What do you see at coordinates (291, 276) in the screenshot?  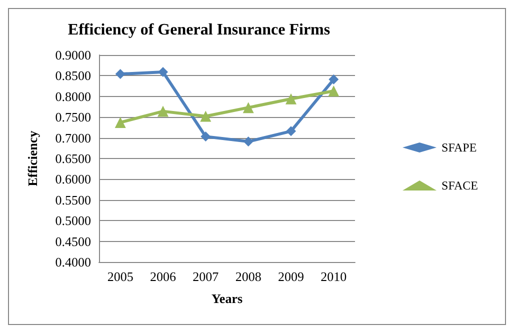 I see `x-tick-label: 2009` at bounding box center [291, 276].